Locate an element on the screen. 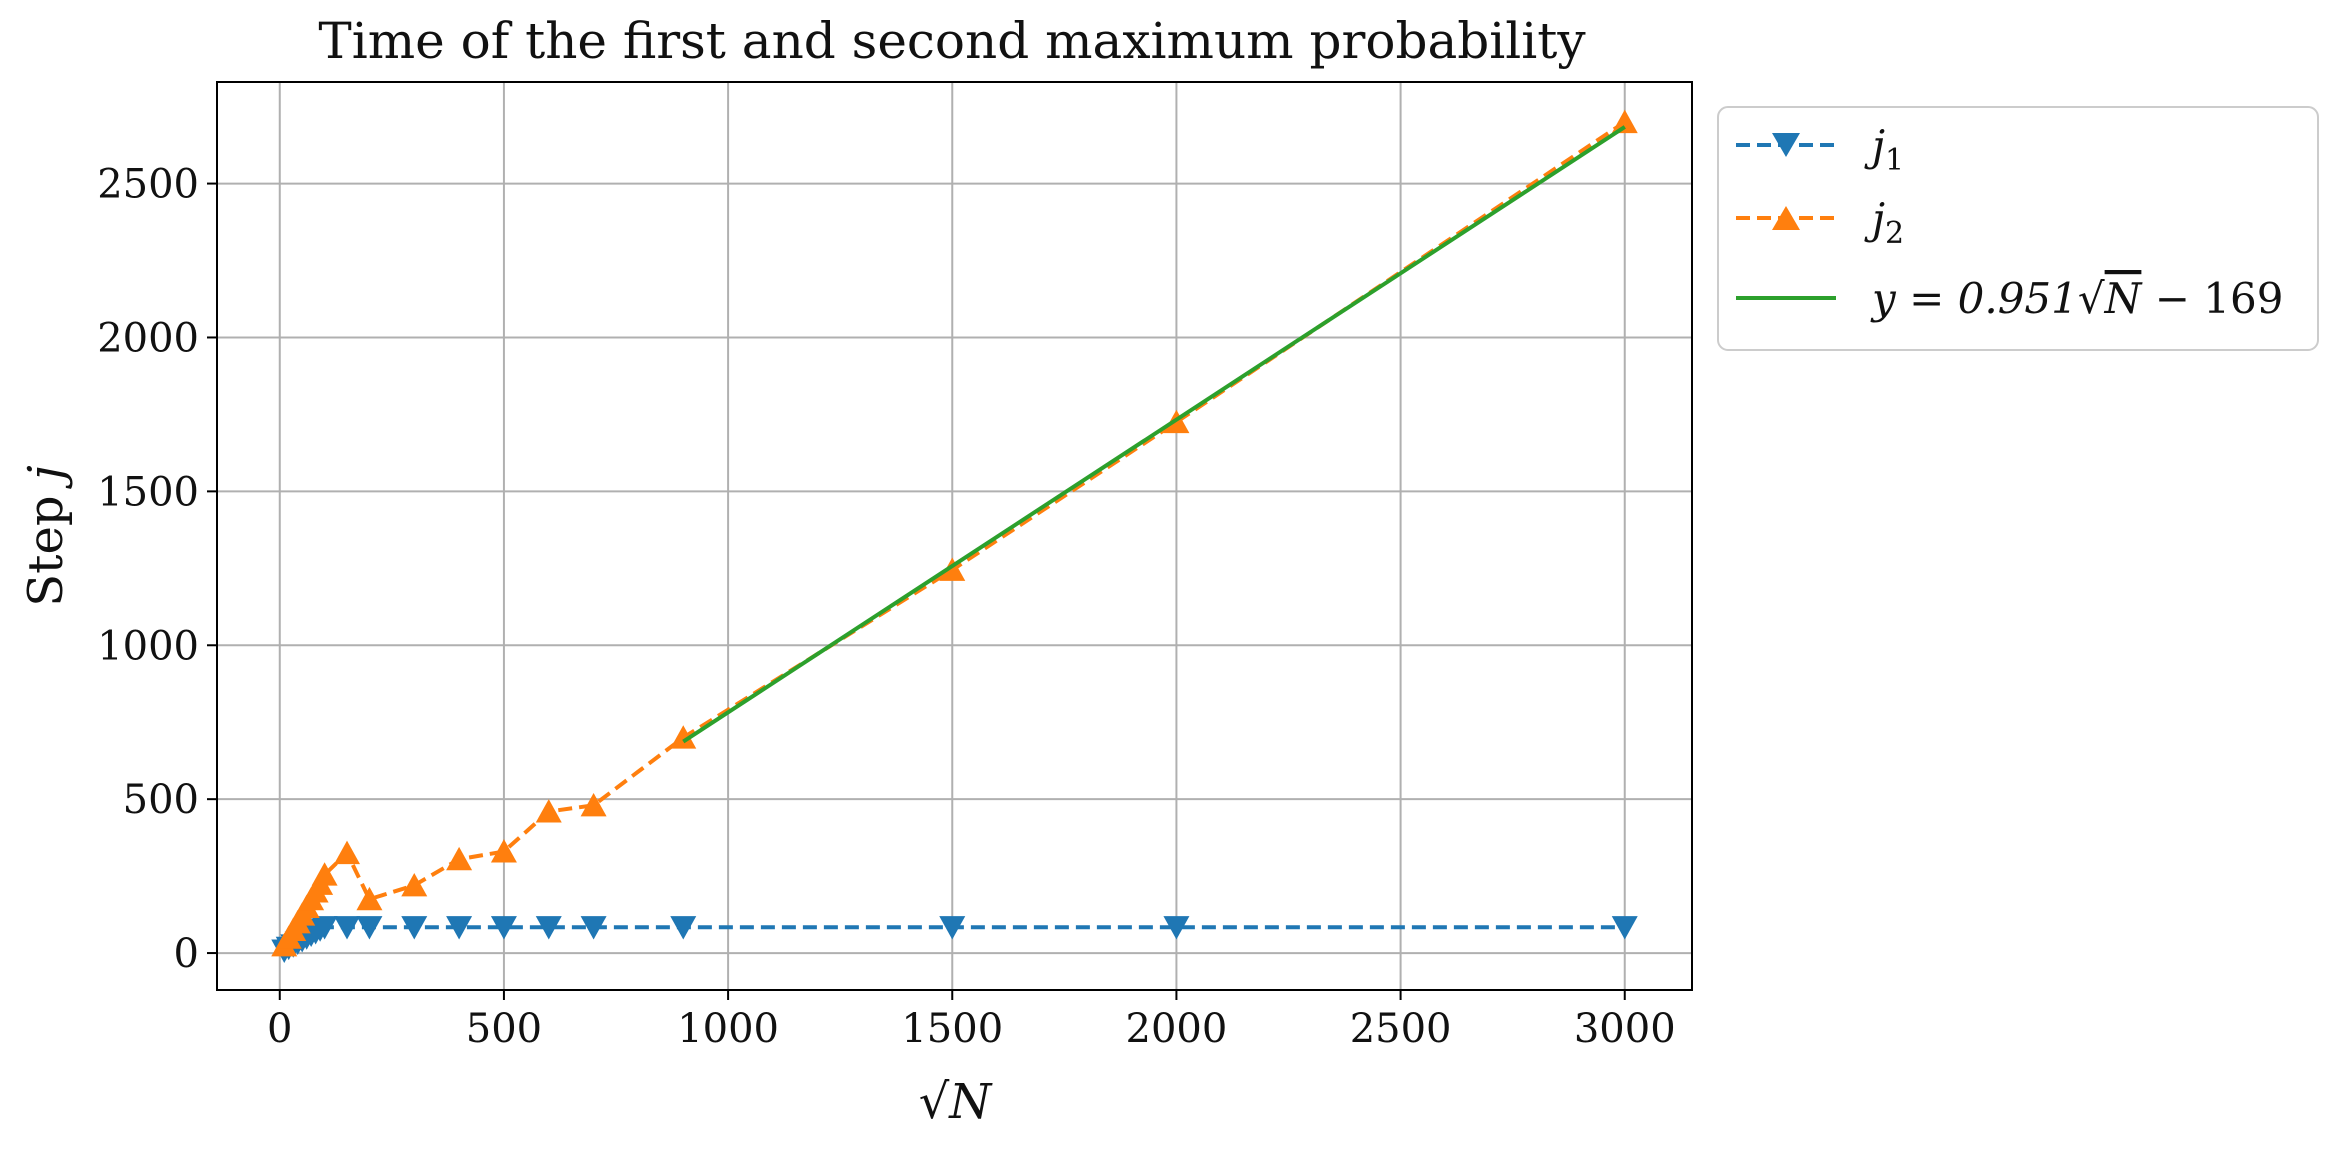 This screenshot has width=2343, height=1152. x-tick-label: 2500 is located at coordinates (1401, 1029).